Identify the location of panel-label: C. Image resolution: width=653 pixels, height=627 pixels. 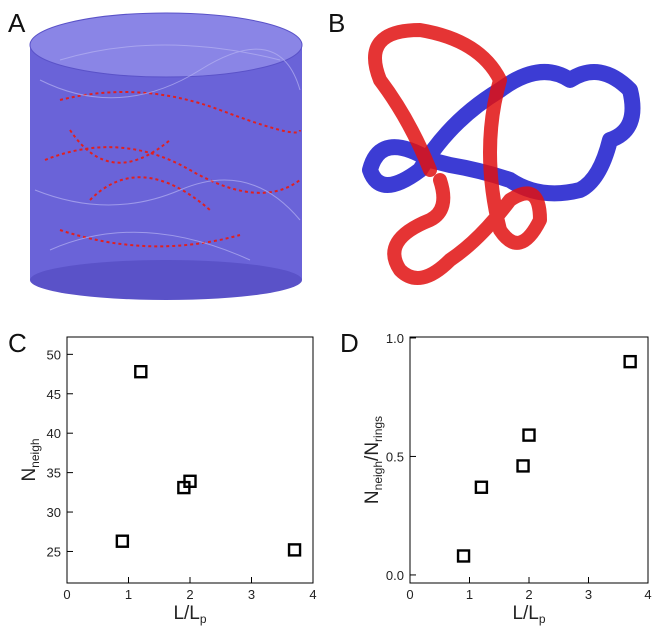
(17, 343).